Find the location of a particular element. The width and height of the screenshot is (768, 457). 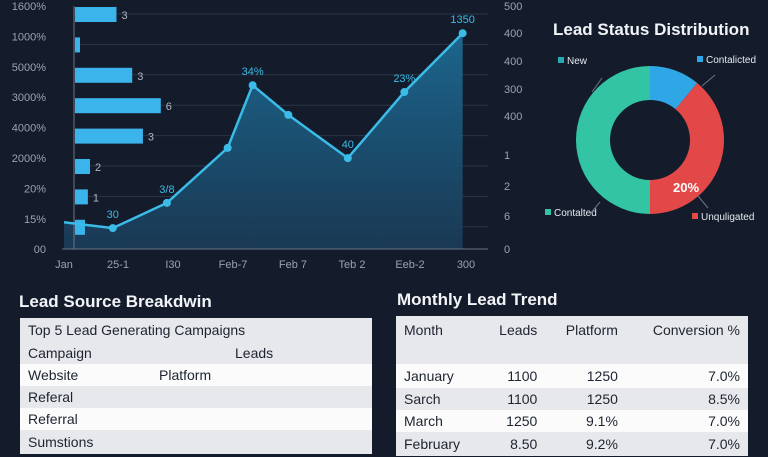

left-axis-tick: 2000% is located at coordinates (29, 159).